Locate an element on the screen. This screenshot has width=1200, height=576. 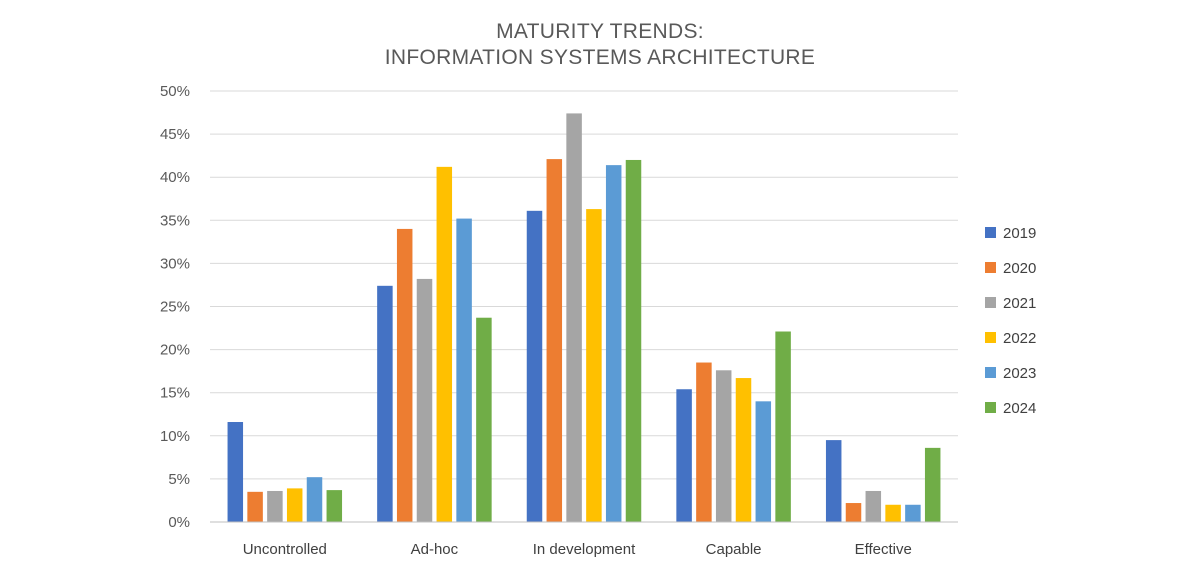
y-axis-ticks: 0% 5% 10% 15% 20% 25% 30% 35% 40% 45% 50% is located at coordinates (175, 307).